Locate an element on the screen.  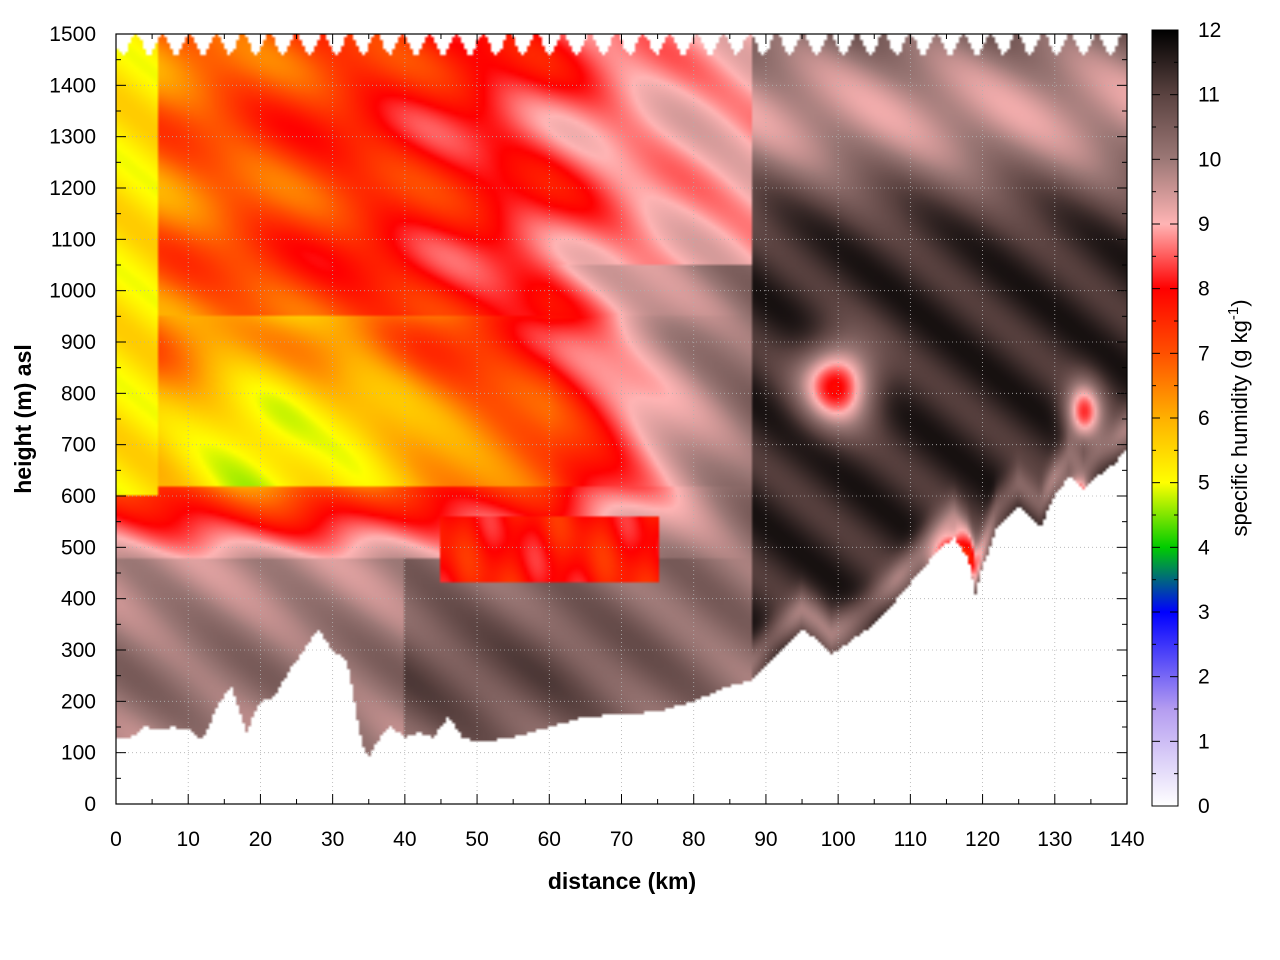
y-tick-label: 100 is located at coordinates (78, 753).